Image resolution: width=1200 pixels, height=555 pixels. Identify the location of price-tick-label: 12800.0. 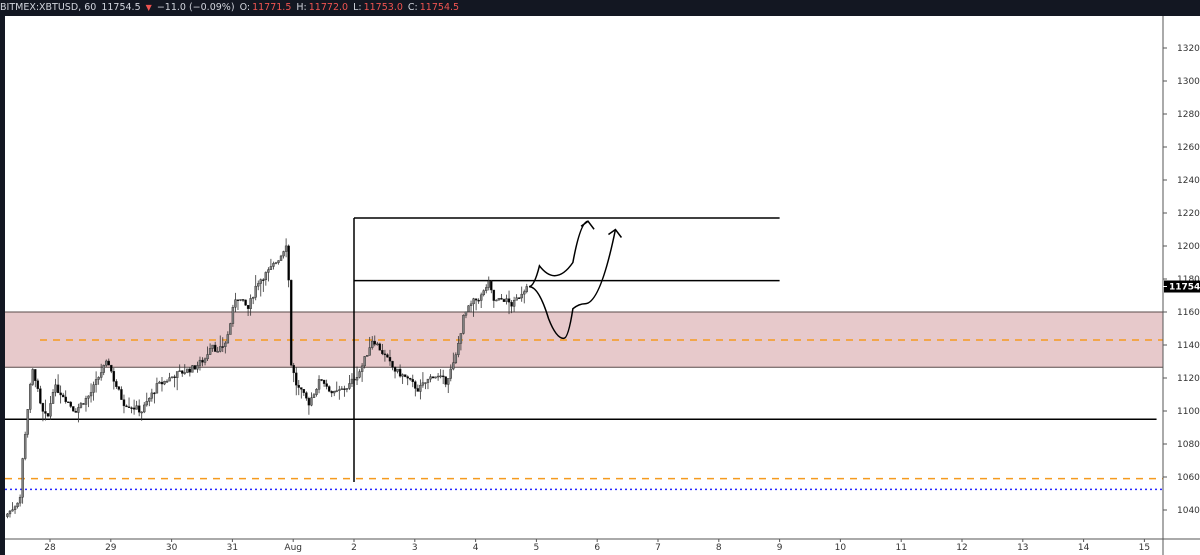
(1188, 115).